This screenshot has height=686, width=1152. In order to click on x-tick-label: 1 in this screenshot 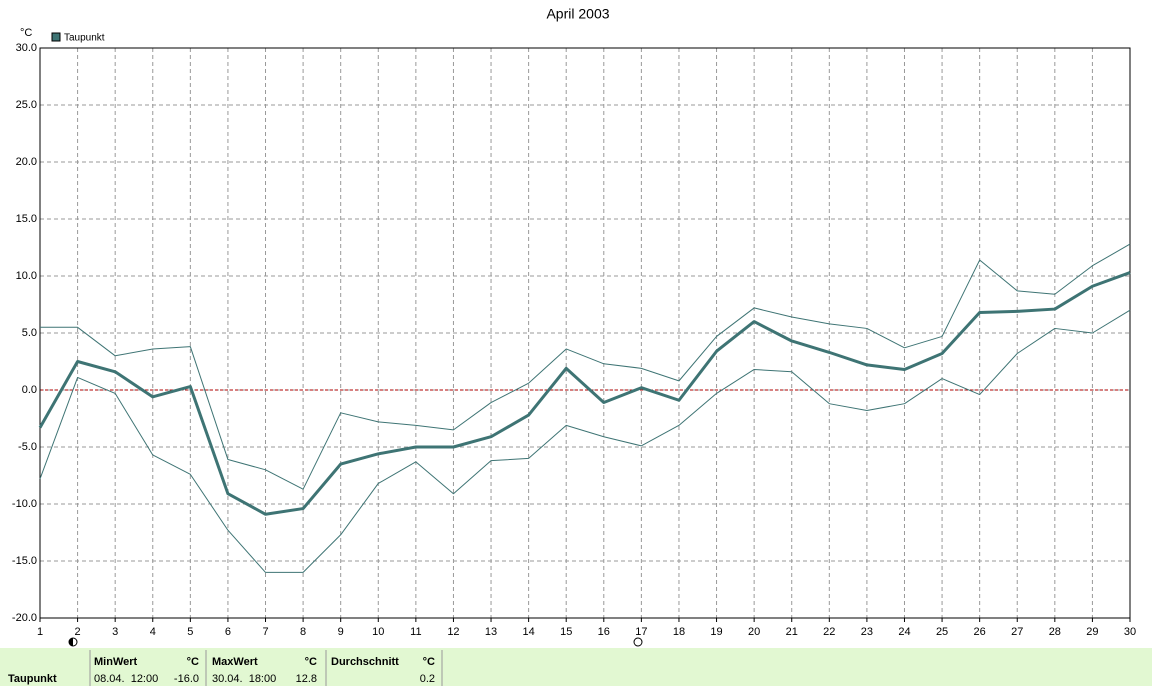, I will do `click(40, 632)`.